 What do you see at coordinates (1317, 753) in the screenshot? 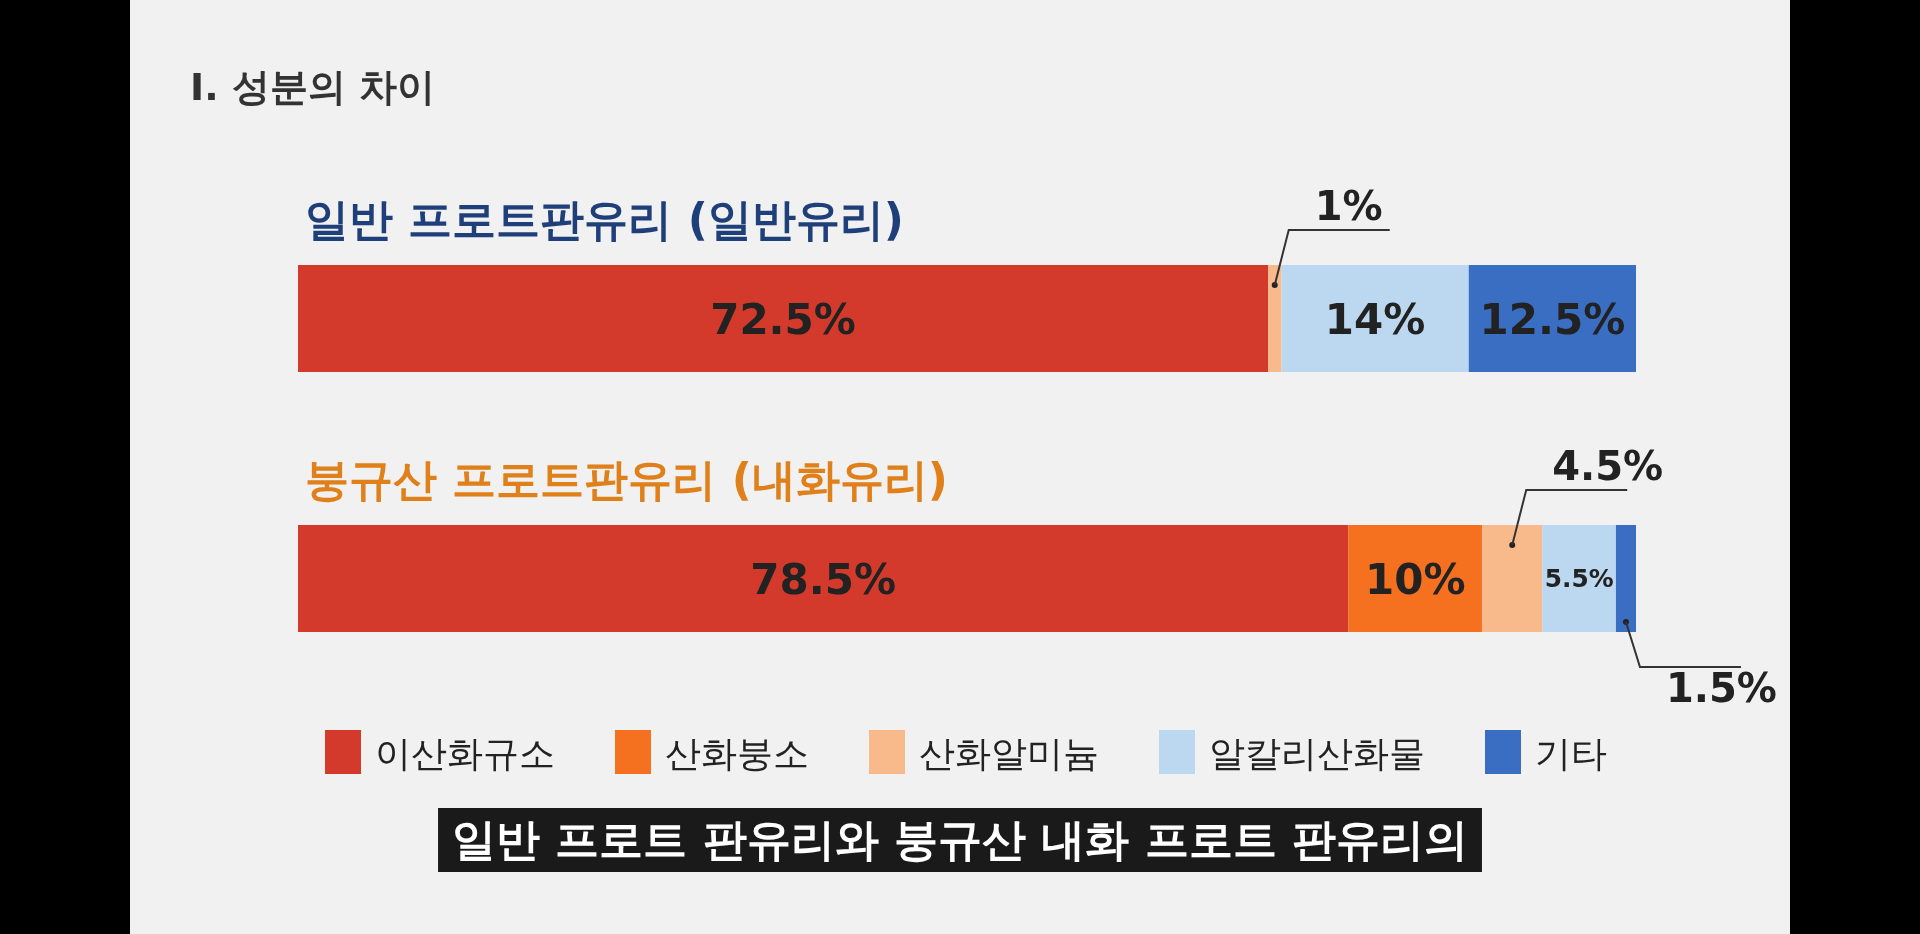
I see `legend-label: 알칼리산화물` at bounding box center [1317, 753].